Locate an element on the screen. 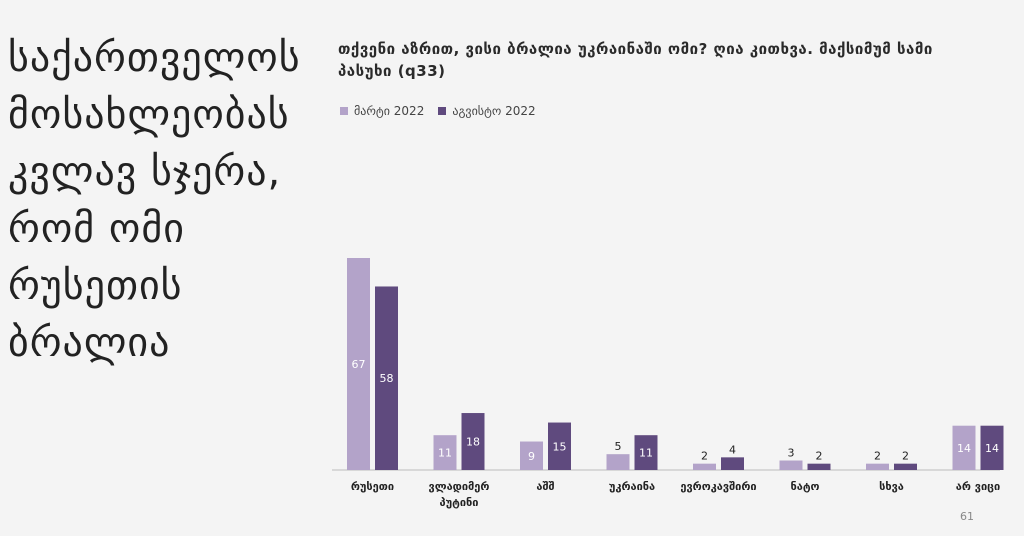  data-label-august-6: 2 is located at coordinates (905, 456).